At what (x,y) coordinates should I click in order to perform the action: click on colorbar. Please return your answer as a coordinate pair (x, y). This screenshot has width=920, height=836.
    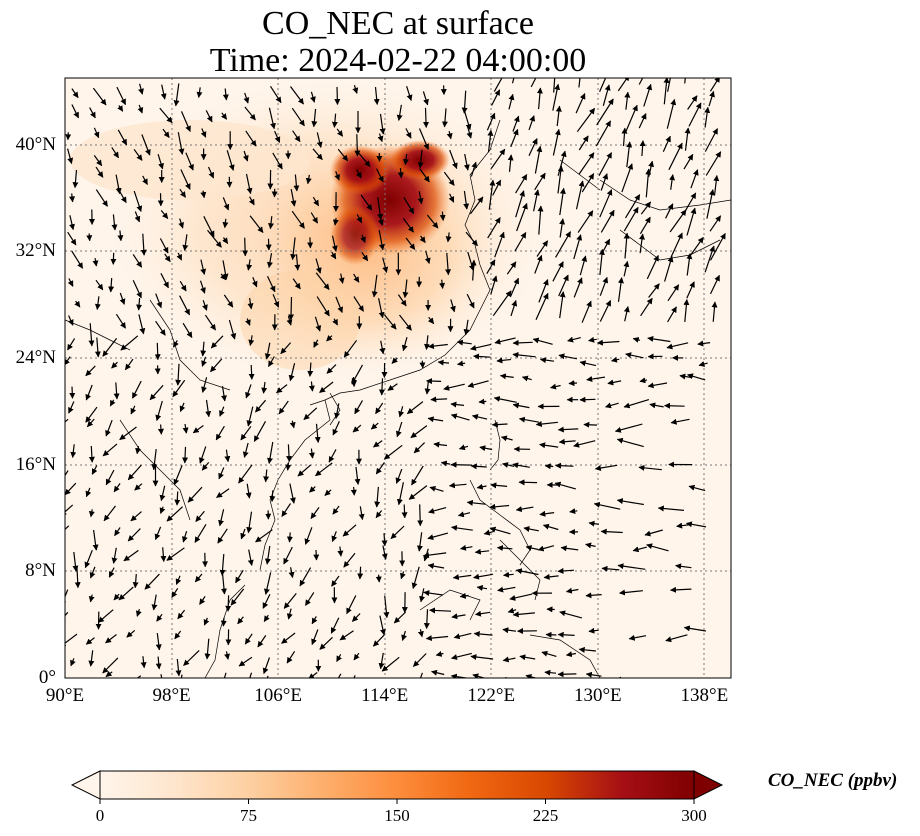
    Looking at the image, I should click on (397, 787).